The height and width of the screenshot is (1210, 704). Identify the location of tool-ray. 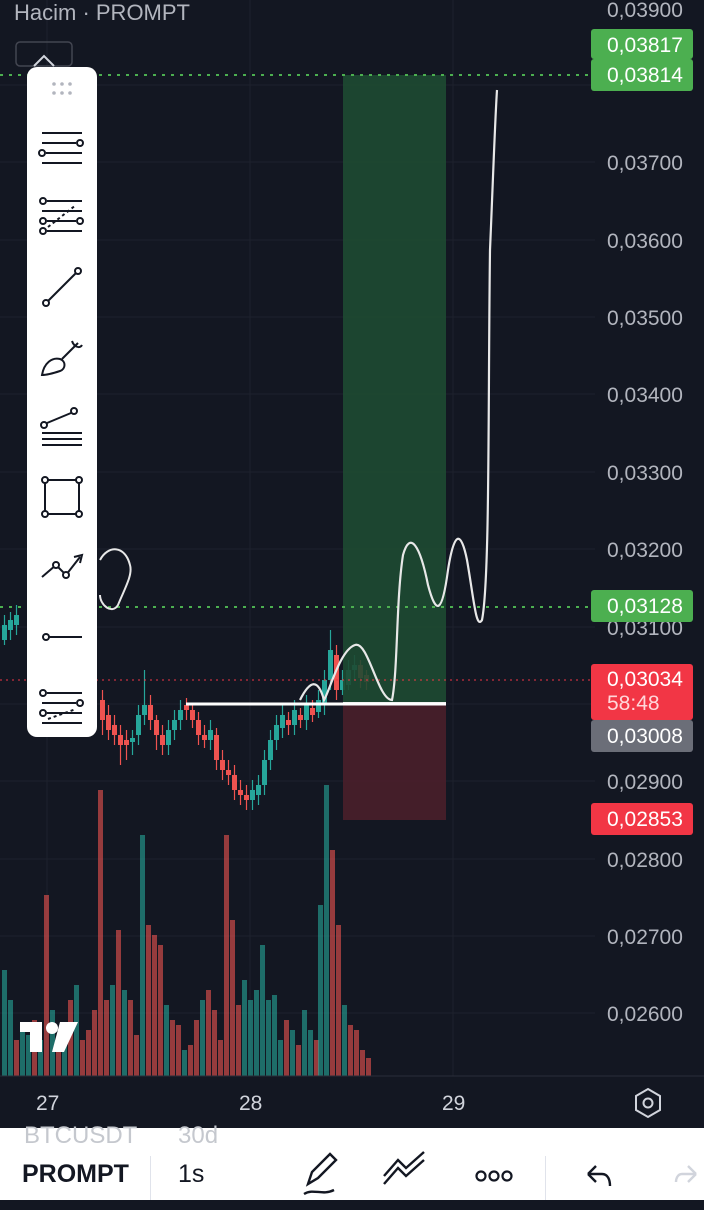
(62, 637).